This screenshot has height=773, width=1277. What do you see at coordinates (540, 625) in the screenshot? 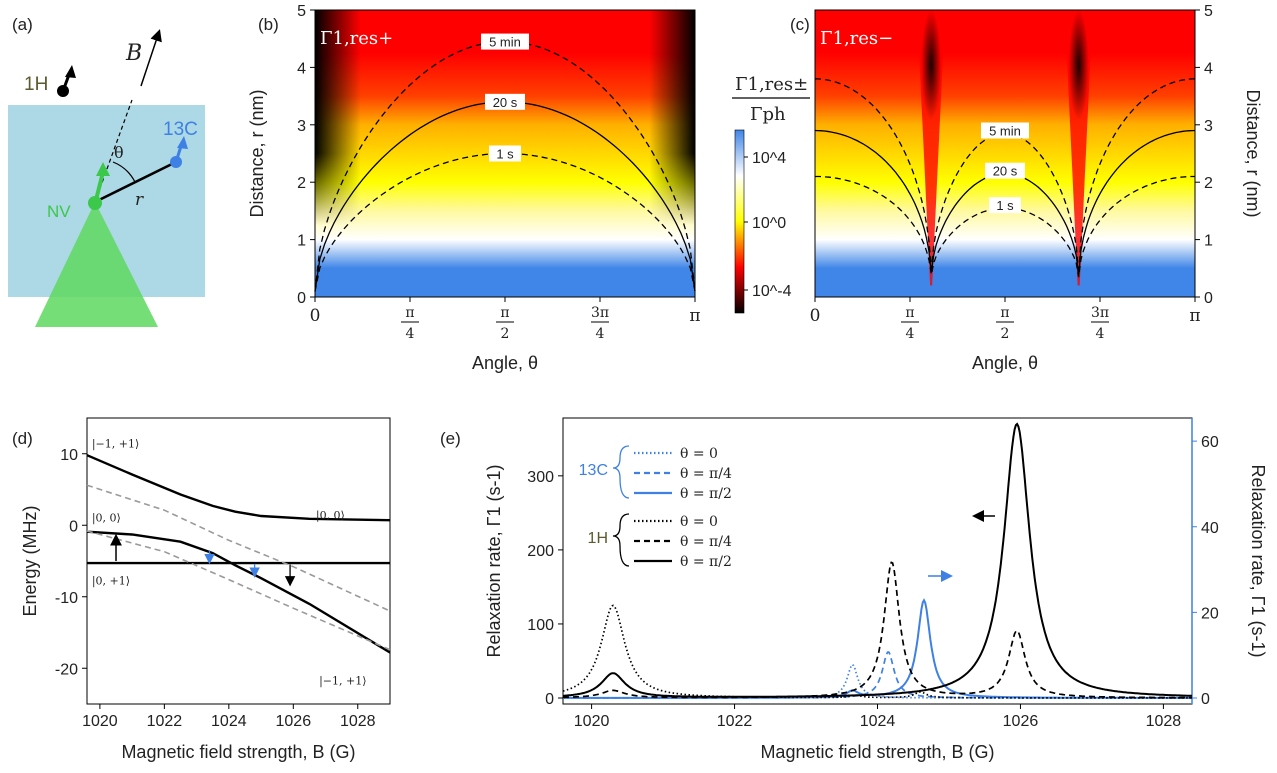
I see `axis-e-ytick-label: 100` at bounding box center [540, 625].